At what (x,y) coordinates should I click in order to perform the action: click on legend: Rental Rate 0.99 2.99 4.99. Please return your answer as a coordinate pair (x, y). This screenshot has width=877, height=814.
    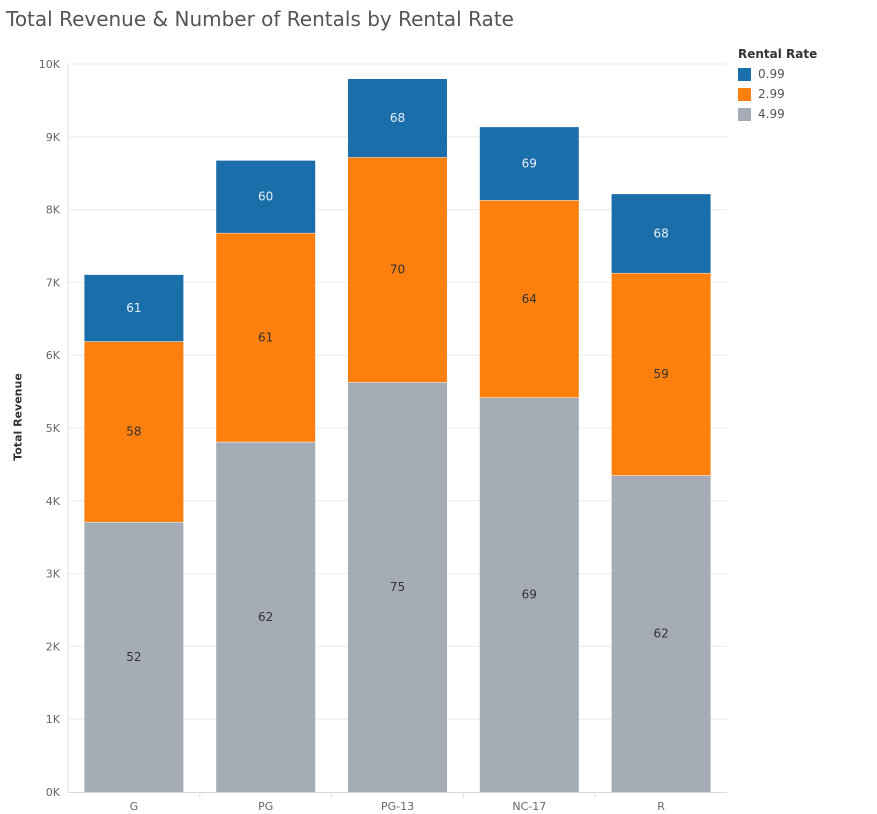
    Looking at the image, I should click on (777, 85).